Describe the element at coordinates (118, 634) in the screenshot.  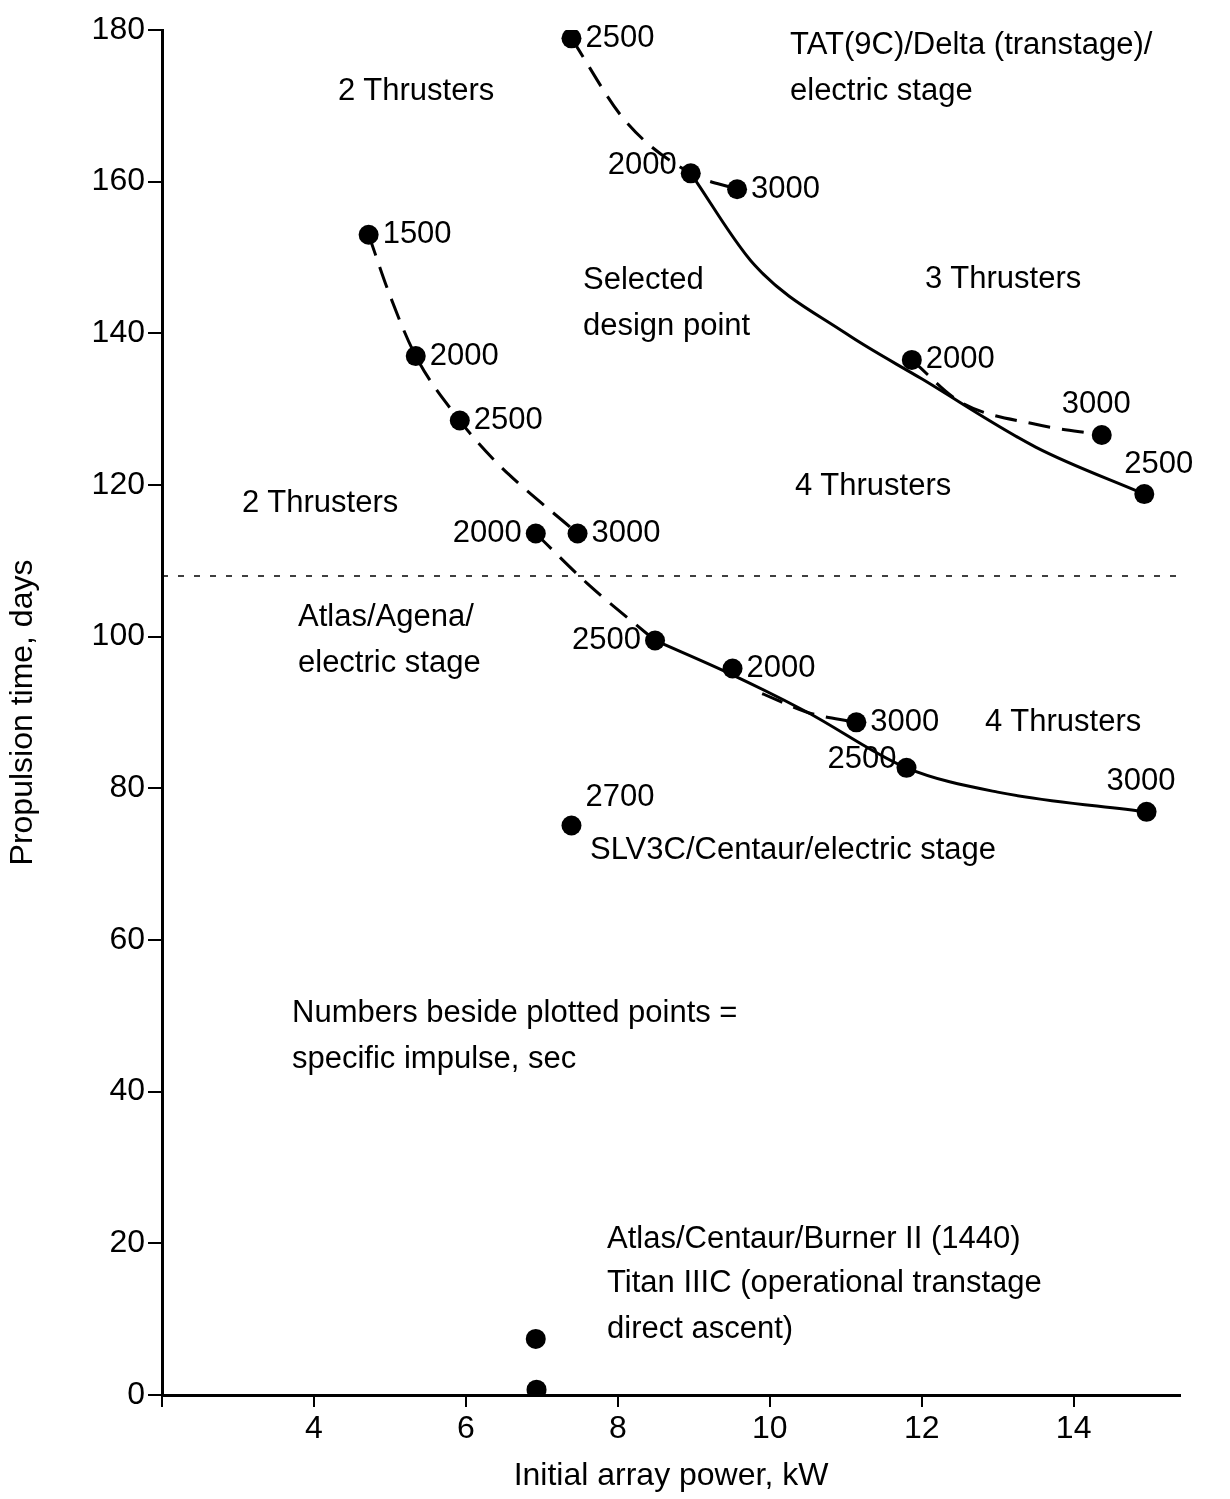
I see `y-tick-label: 100` at that location.